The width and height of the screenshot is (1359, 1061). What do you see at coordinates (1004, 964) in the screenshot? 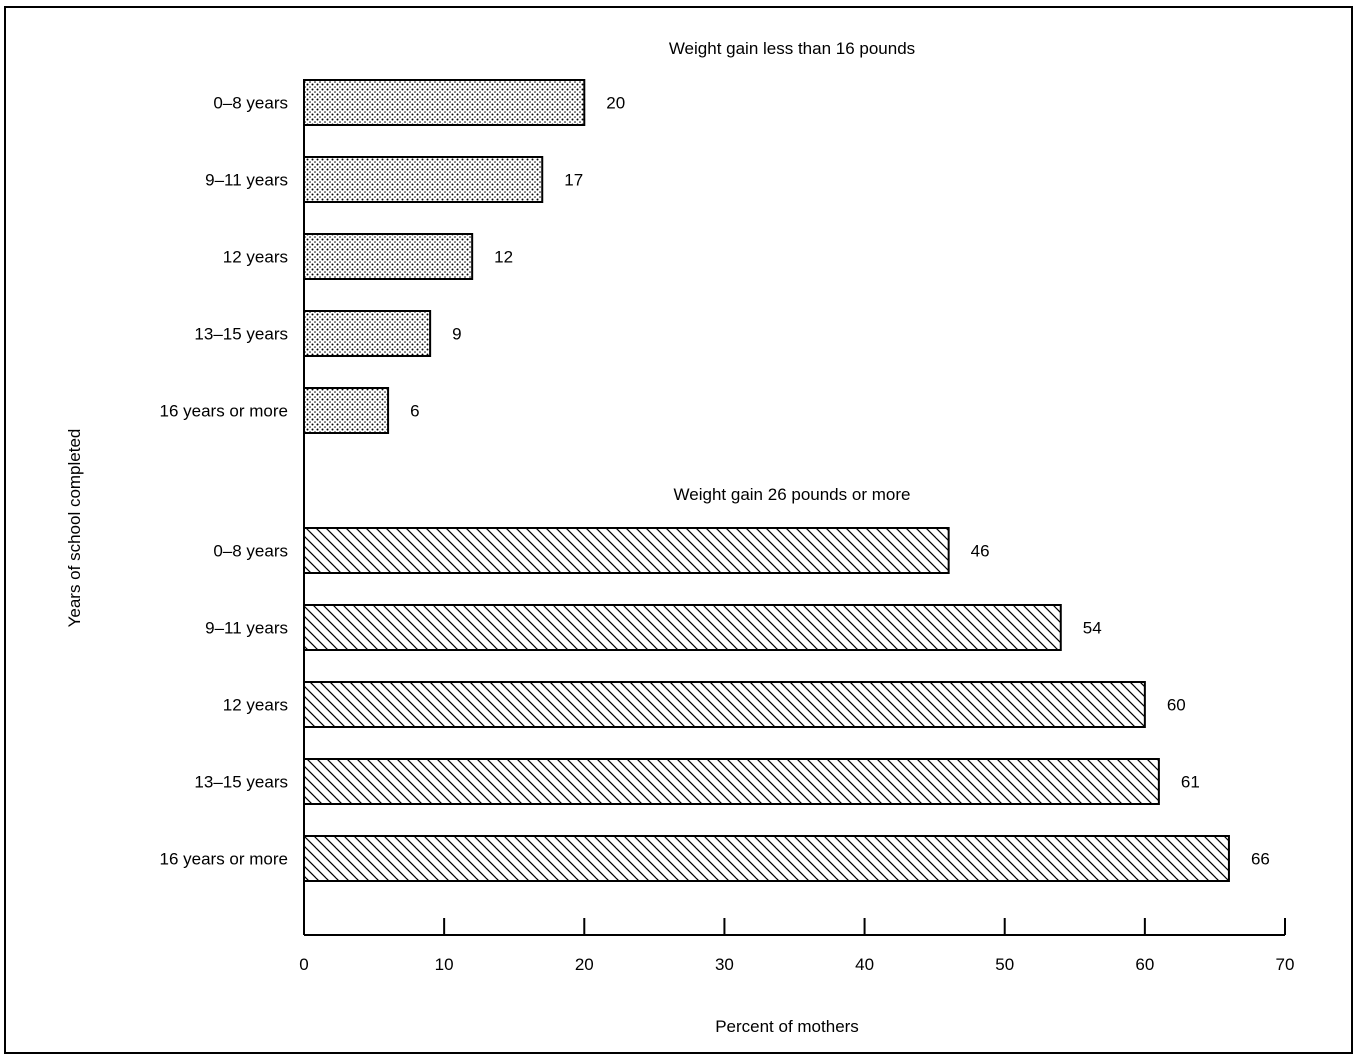
I see `x-tick-label: 50` at bounding box center [1004, 964].